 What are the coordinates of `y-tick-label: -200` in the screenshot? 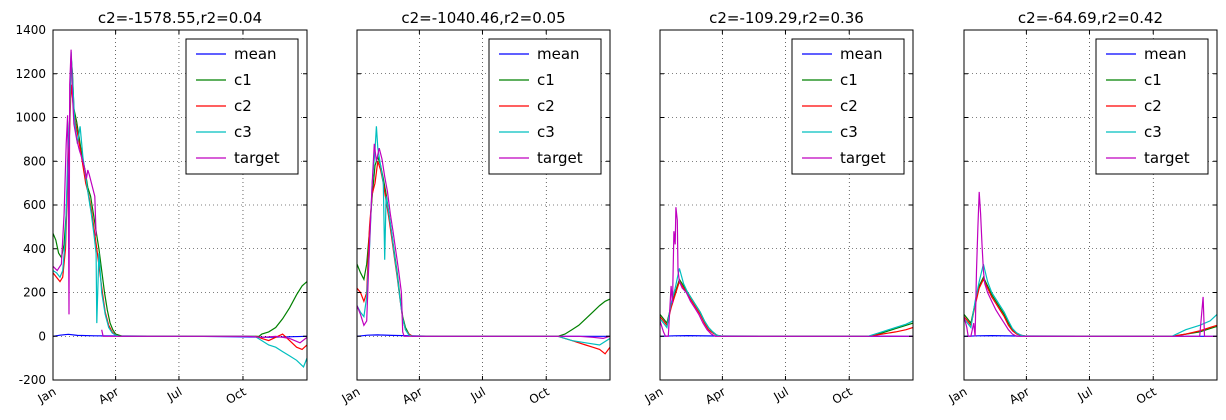 It's located at (32, 380).